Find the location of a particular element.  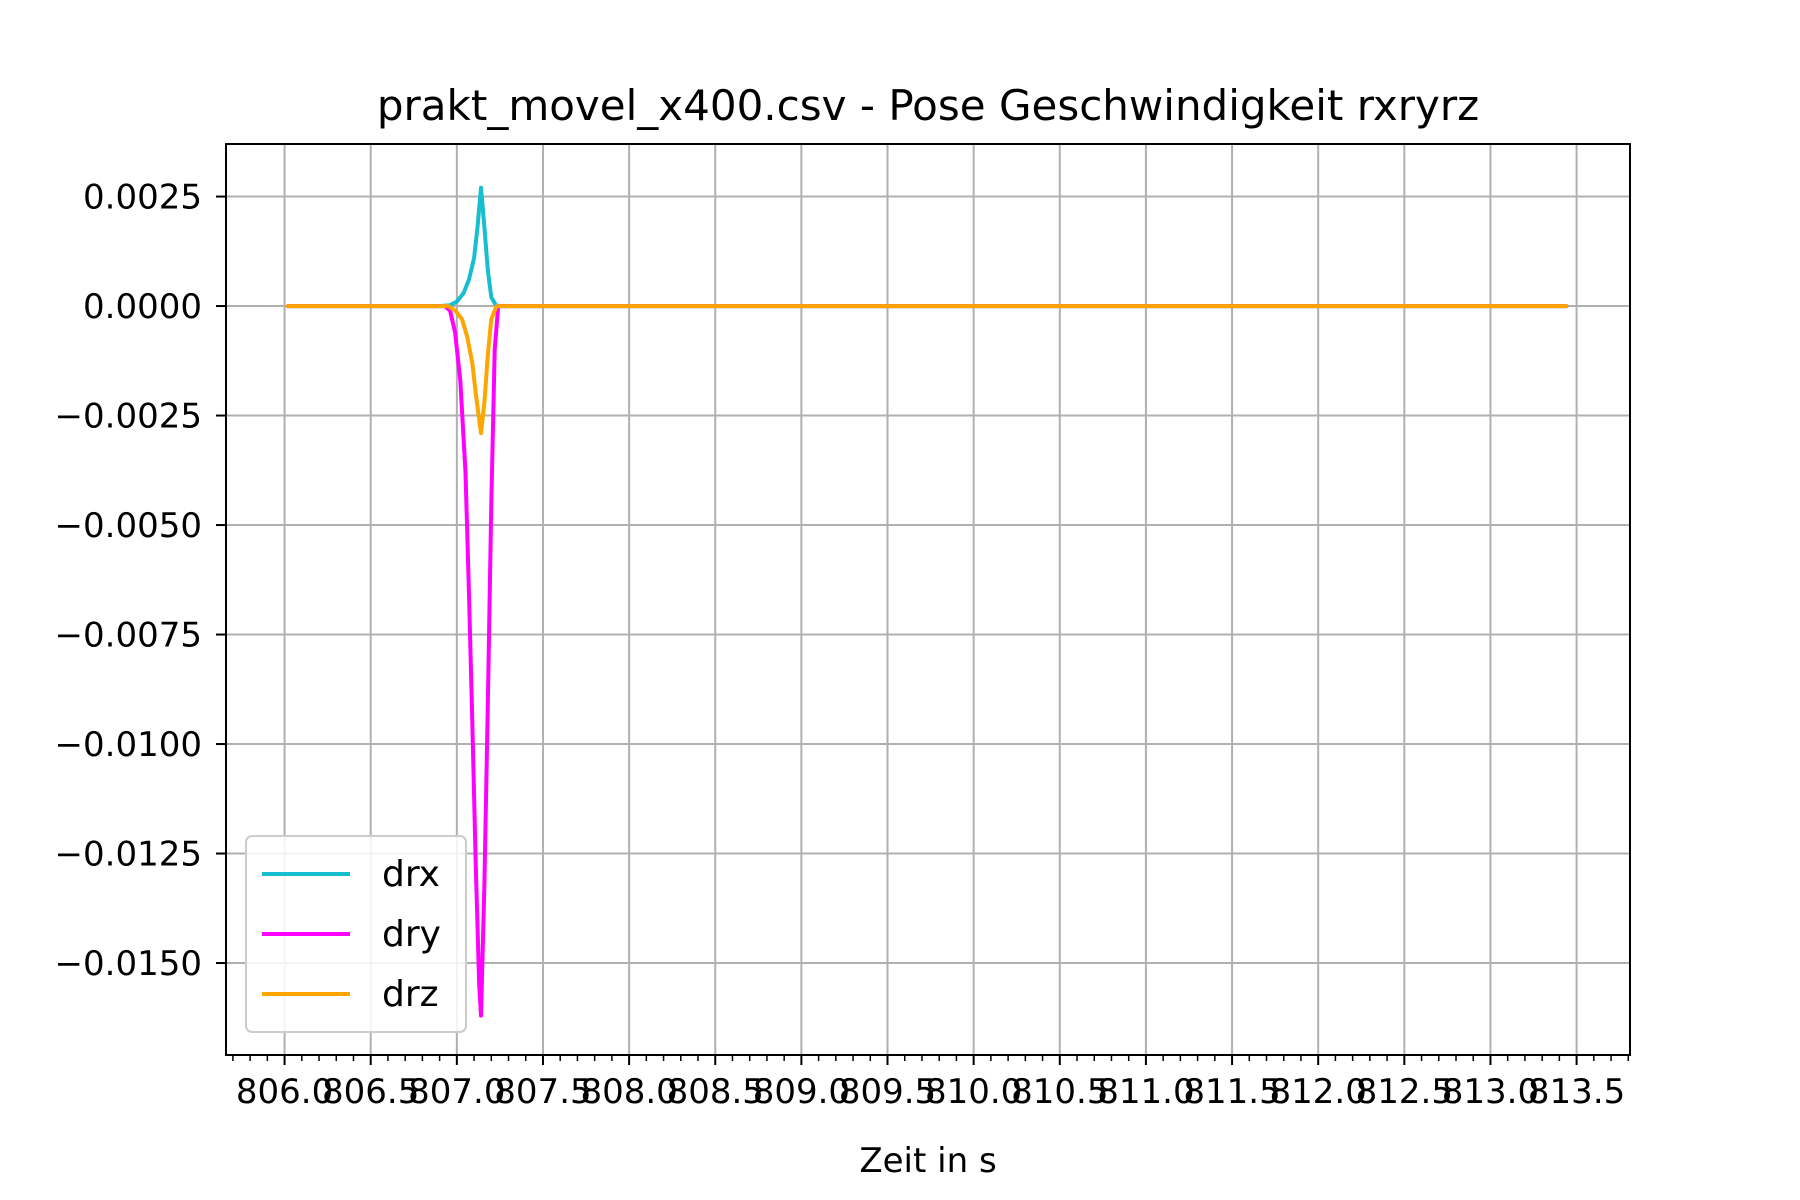

legend-label-drz: drz is located at coordinates (410, 994).